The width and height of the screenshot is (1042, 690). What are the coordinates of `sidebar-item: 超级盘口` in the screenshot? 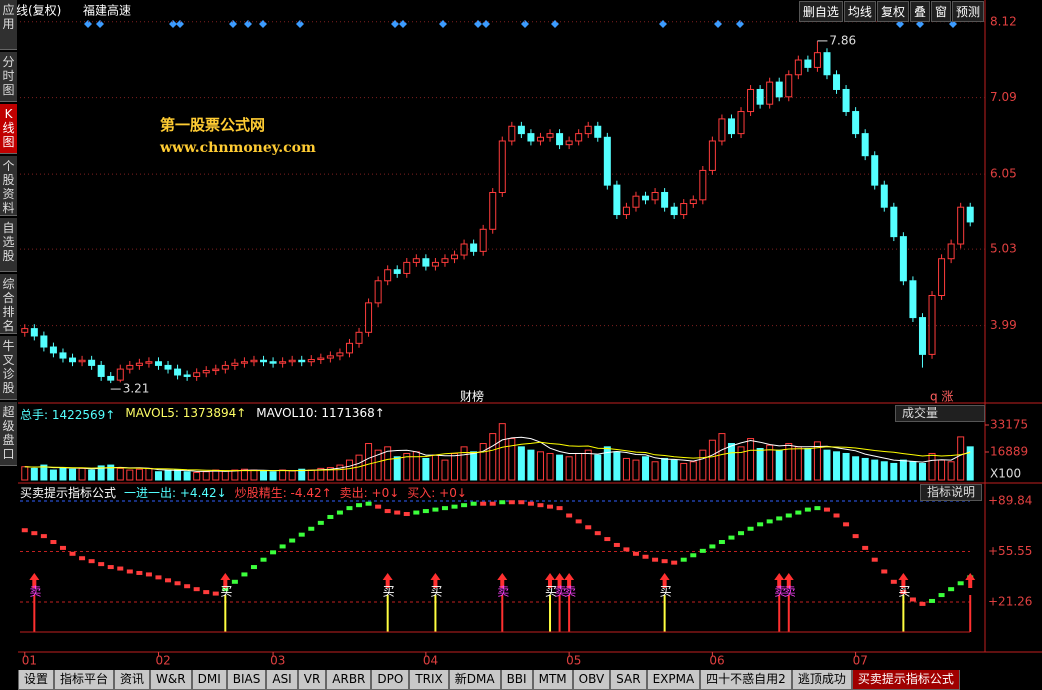 It's located at (8, 434).